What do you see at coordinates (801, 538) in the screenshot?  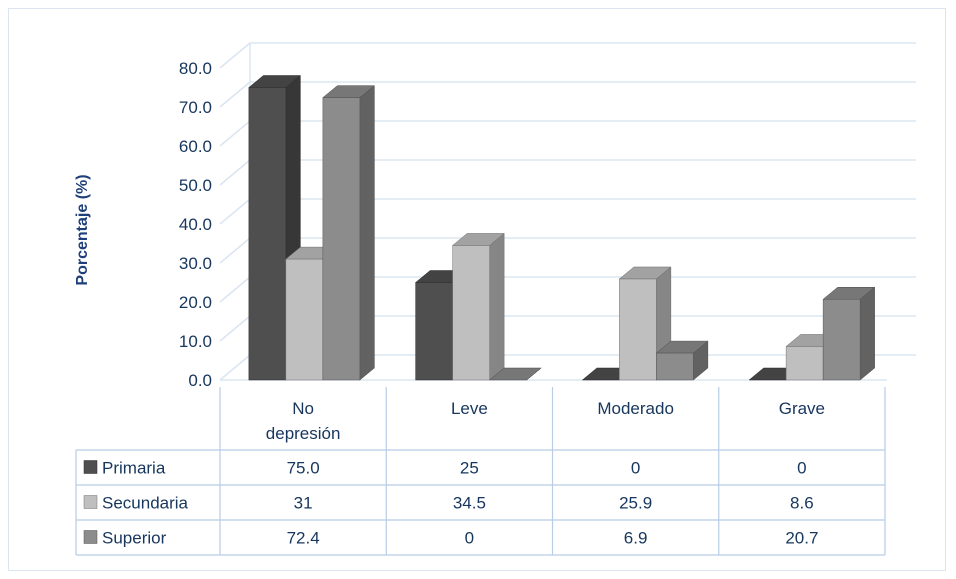 I see `data-cell: 20.7` at bounding box center [801, 538].